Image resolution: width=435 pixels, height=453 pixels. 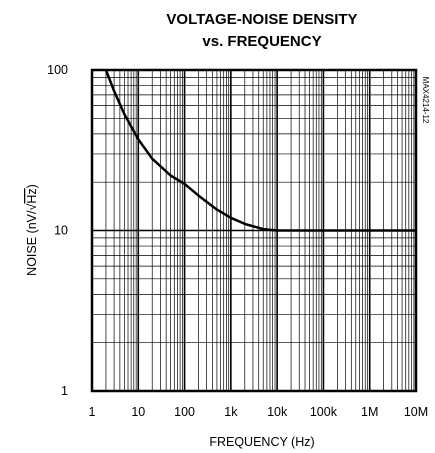 I want to click on x-tick-label: 1k, so click(x=231, y=412).